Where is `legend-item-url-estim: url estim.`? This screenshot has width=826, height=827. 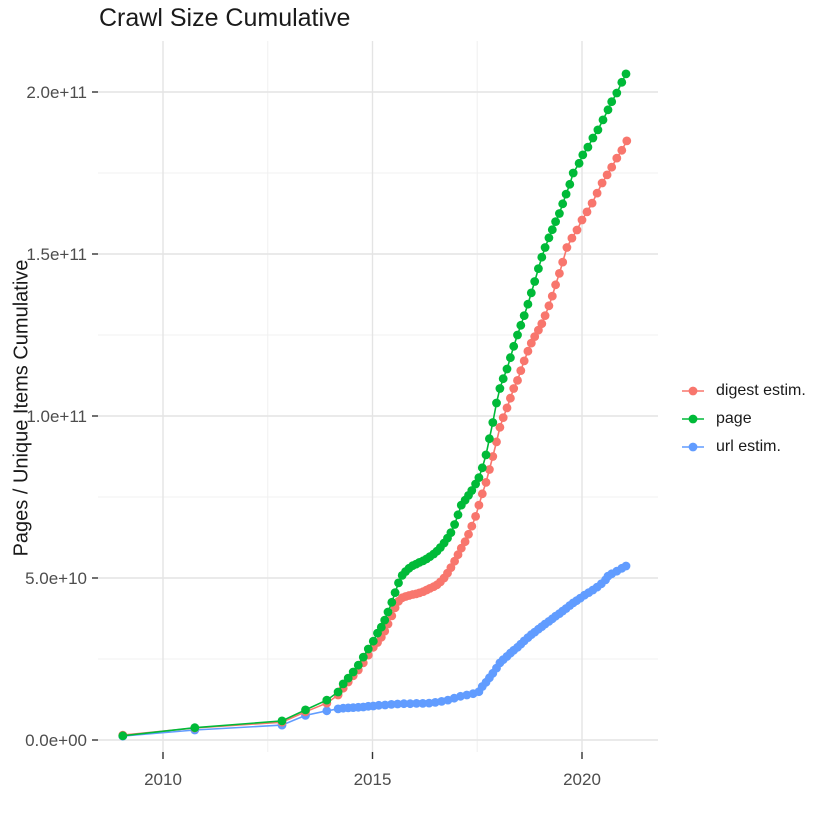 legend-item-url-estim: url estim. is located at coordinates (743, 447).